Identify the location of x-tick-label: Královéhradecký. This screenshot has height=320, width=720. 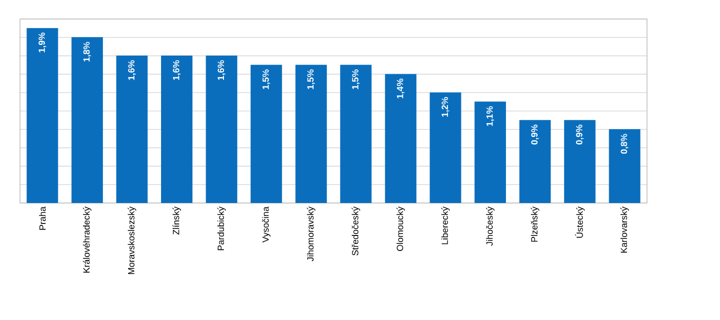
(87, 239).